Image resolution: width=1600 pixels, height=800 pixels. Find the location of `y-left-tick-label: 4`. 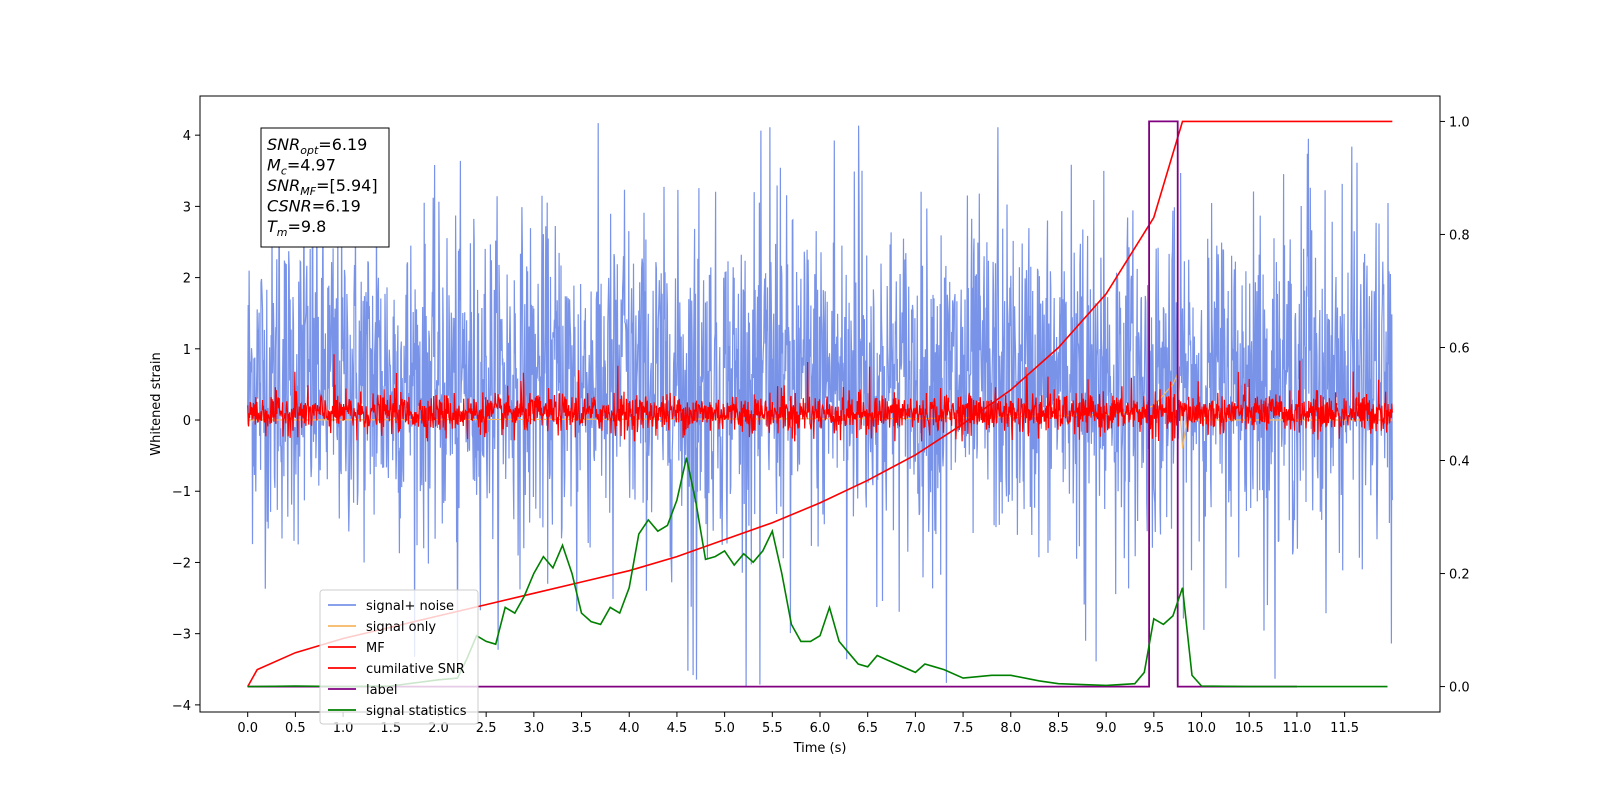

y-left-tick-label: 4 is located at coordinates (187, 136).